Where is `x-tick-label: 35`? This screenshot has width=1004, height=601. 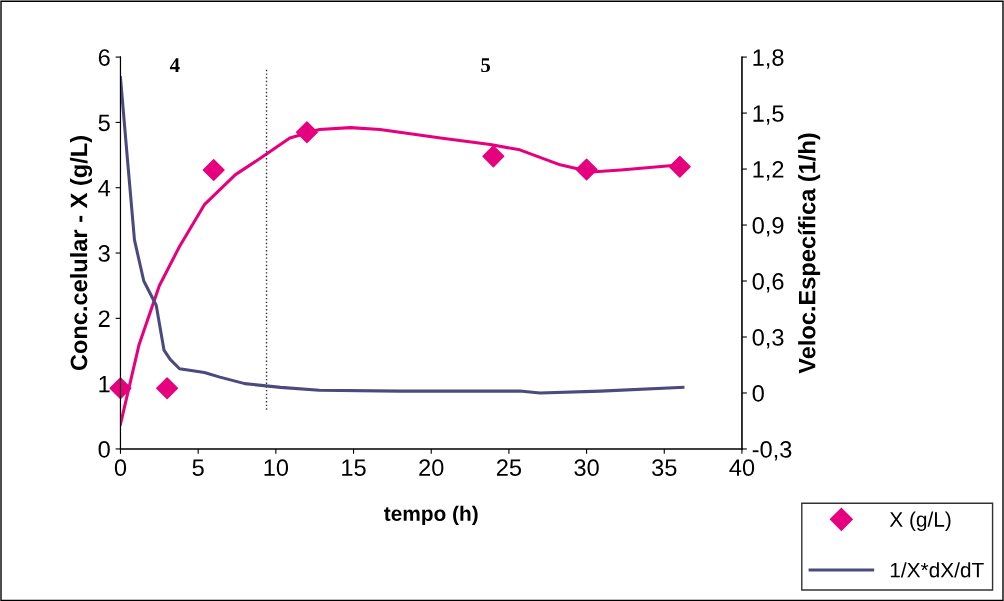 x-tick-label: 35 is located at coordinates (664, 468).